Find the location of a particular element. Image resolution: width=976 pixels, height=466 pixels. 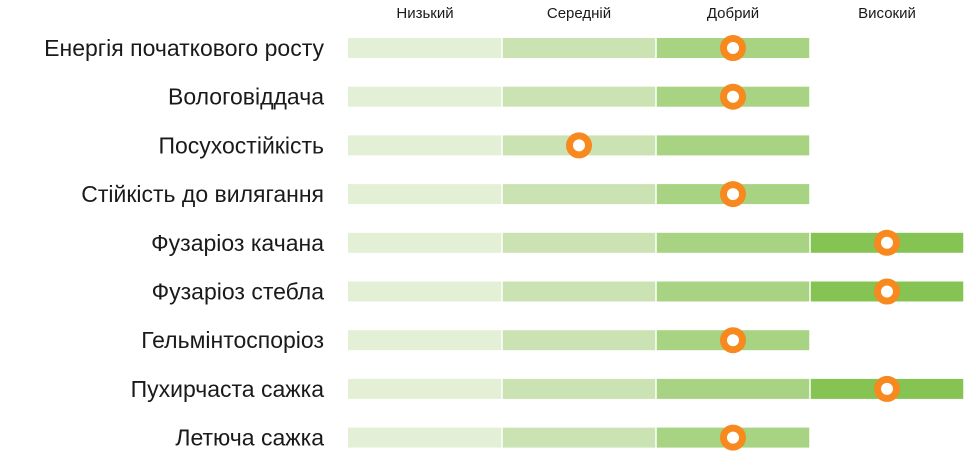

rating-row: Вологовіддача is located at coordinates (489, 96).